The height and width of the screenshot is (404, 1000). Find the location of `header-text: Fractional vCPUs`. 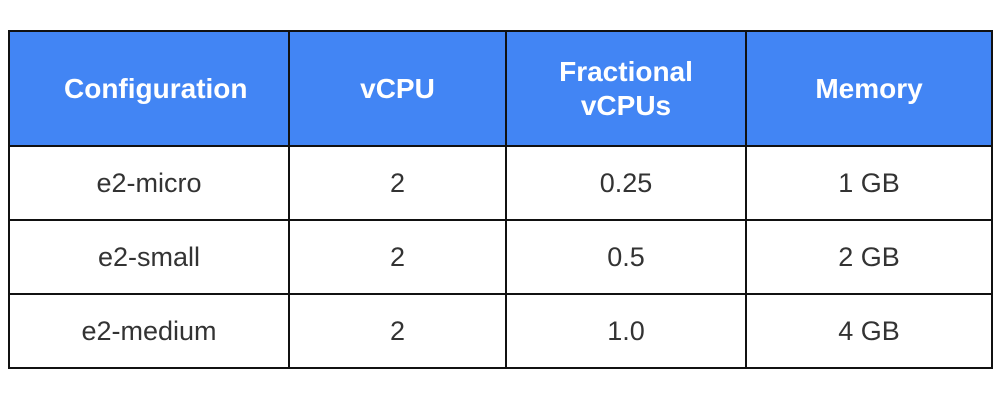

header-text: Fractional vCPUs is located at coordinates (626, 88).